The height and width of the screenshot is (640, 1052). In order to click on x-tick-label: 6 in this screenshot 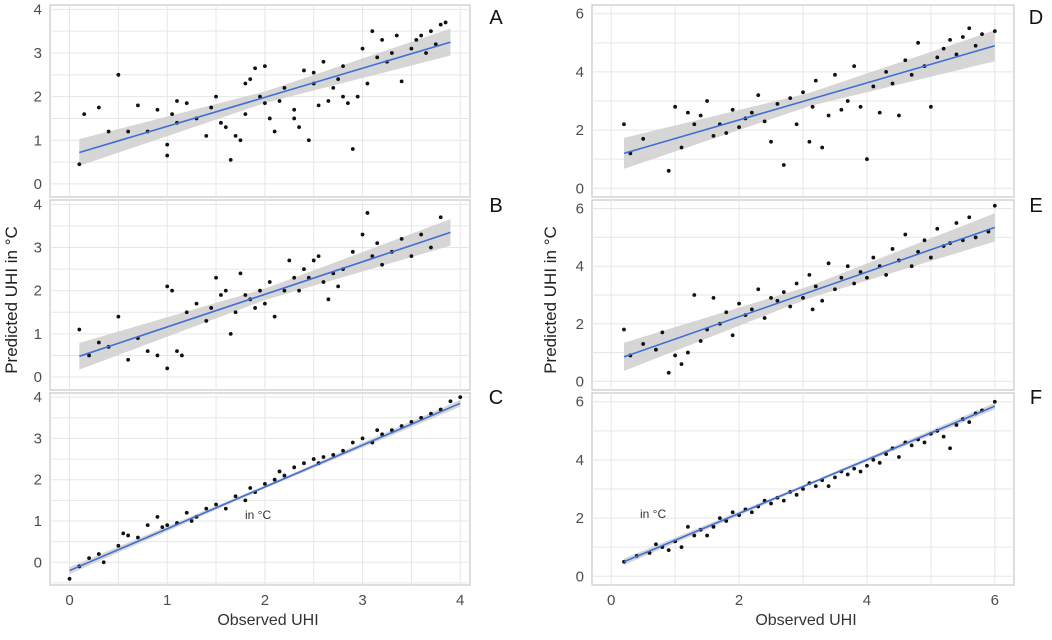, I will do `click(995, 600)`.